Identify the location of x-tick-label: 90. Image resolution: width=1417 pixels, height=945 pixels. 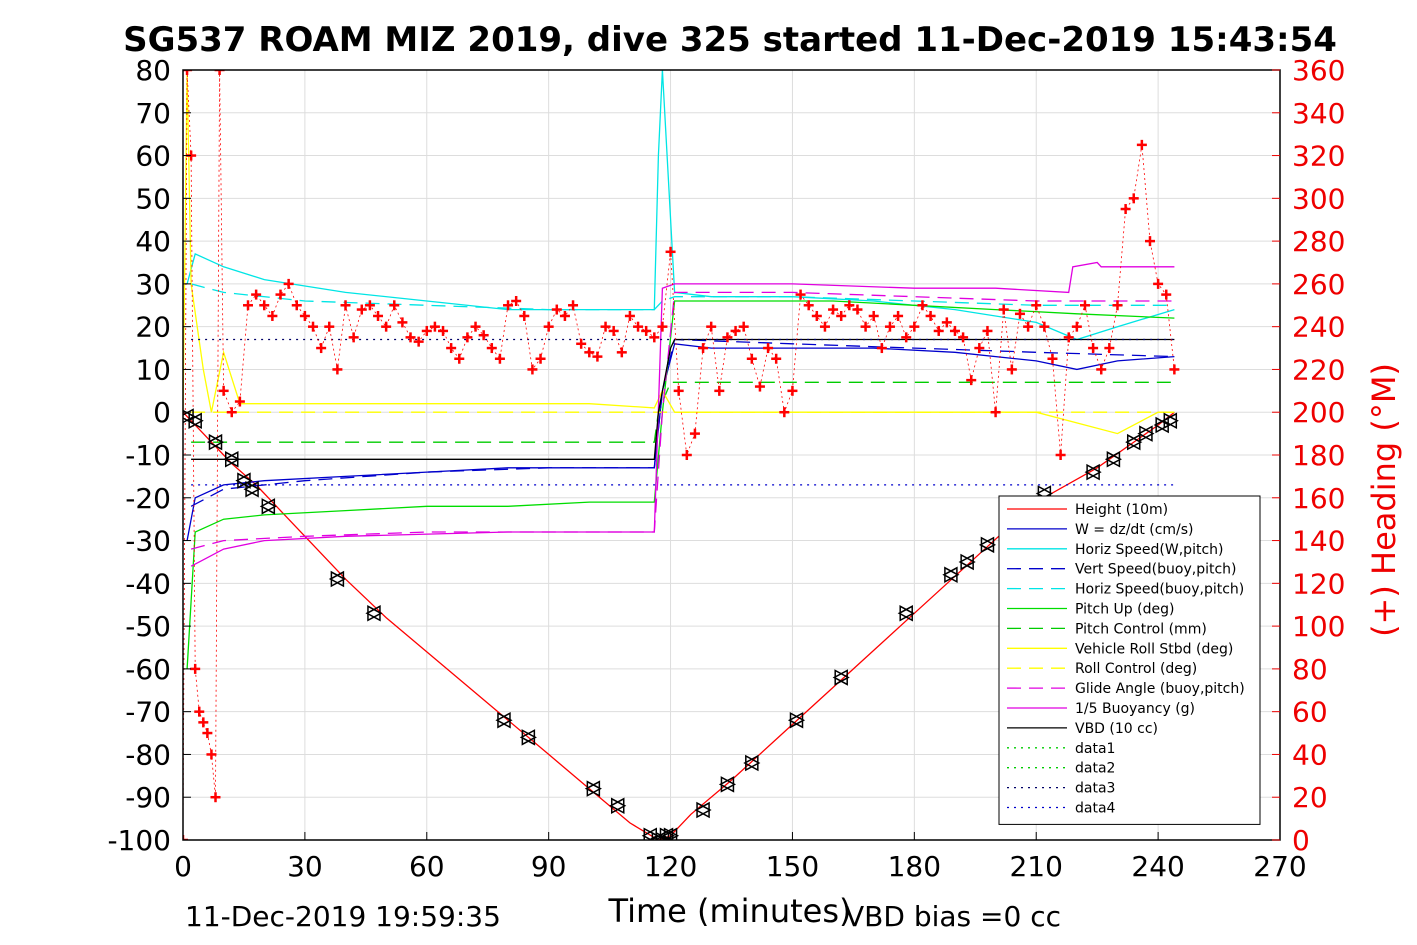
(549, 866).